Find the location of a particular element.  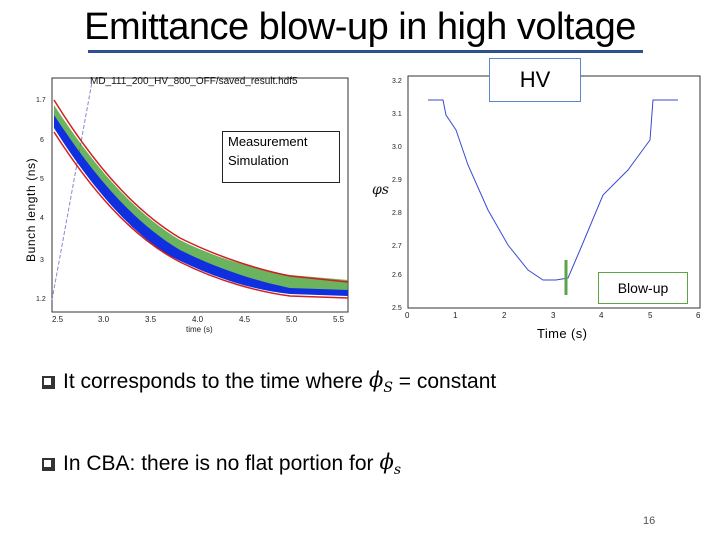

xtick-label: 1 is located at coordinates (455, 315).